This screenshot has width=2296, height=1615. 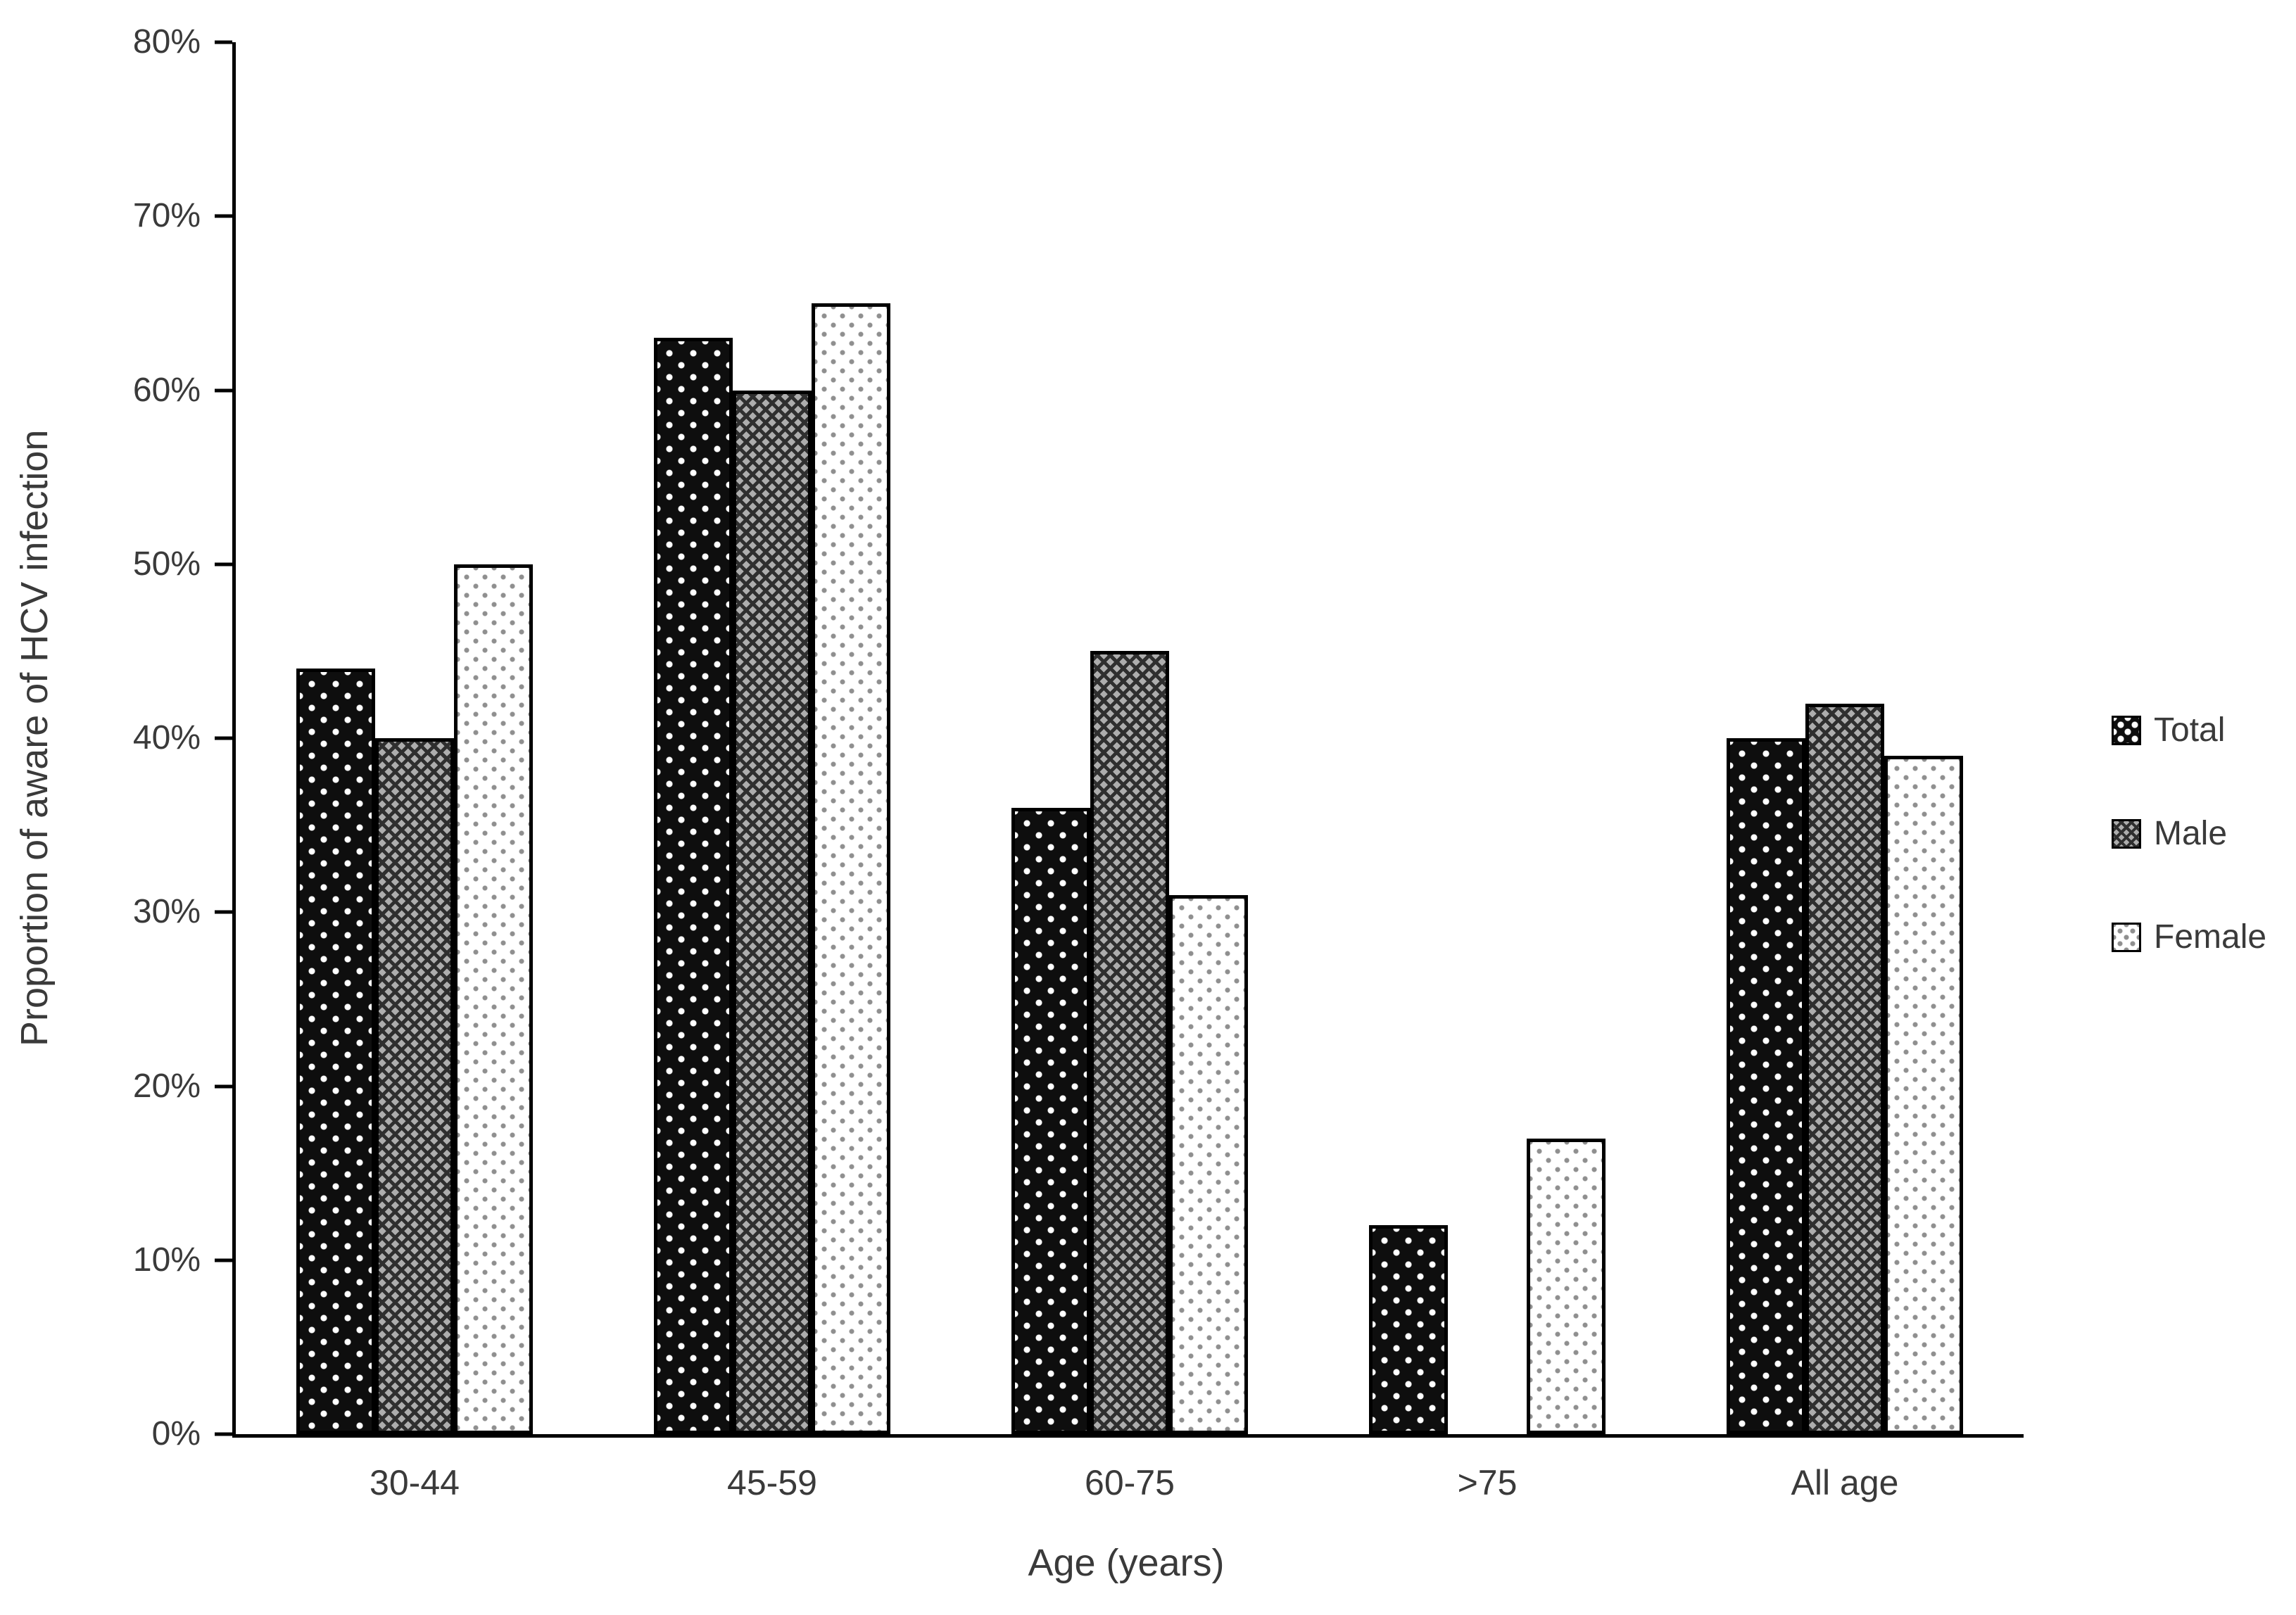 What do you see at coordinates (1487, 772) in the screenshot?
I see `category-group: >75` at bounding box center [1487, 772].